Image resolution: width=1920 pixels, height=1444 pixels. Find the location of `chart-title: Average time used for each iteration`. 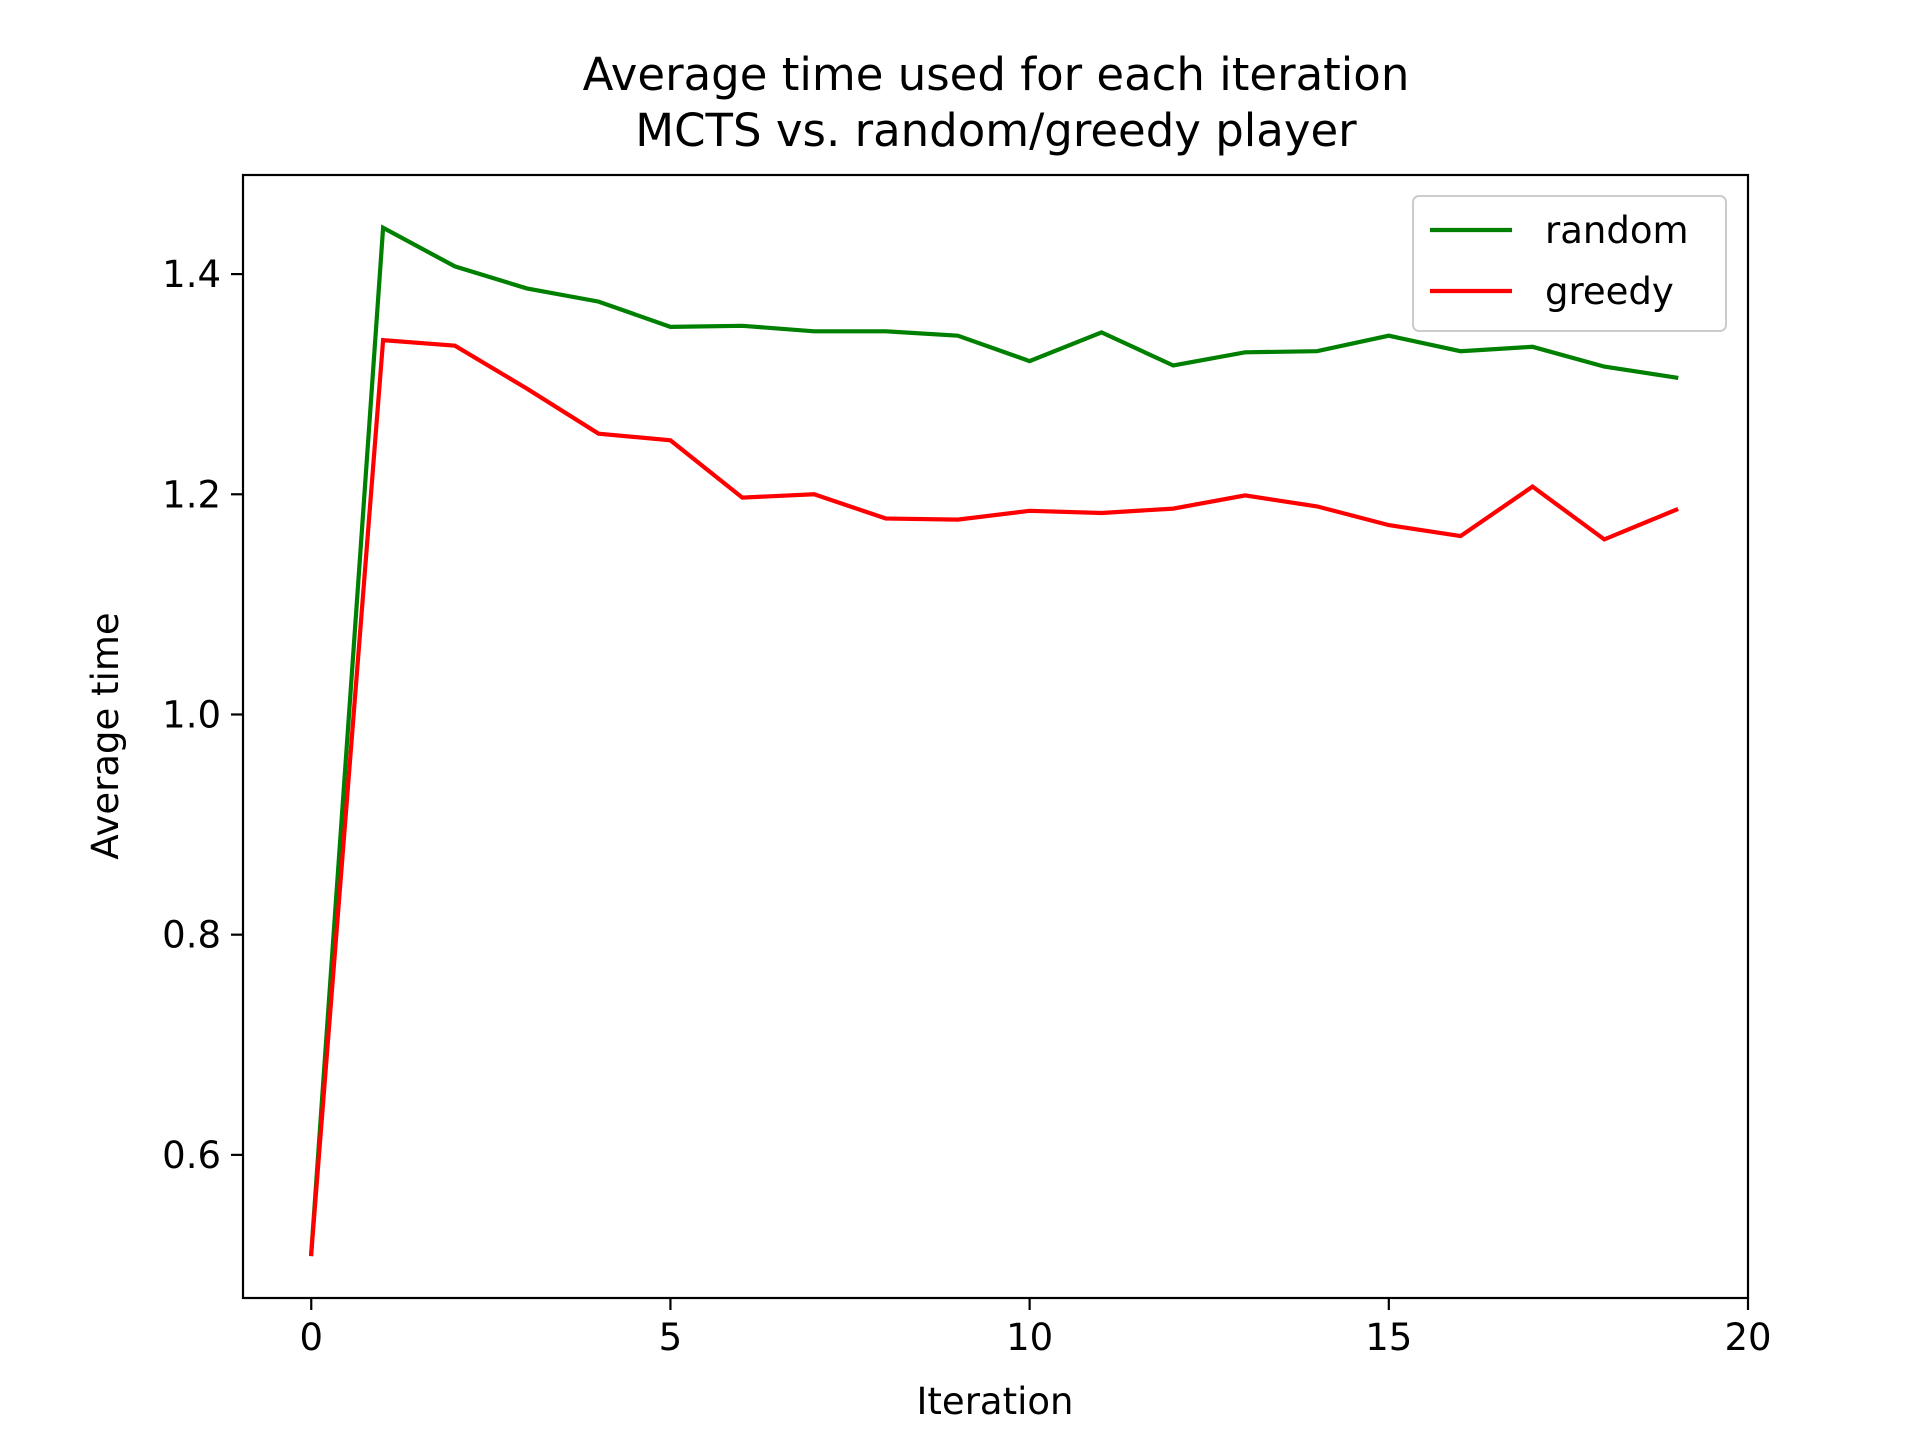

chart-title: Average time used for each iteration is located at coordinates (996, 74).